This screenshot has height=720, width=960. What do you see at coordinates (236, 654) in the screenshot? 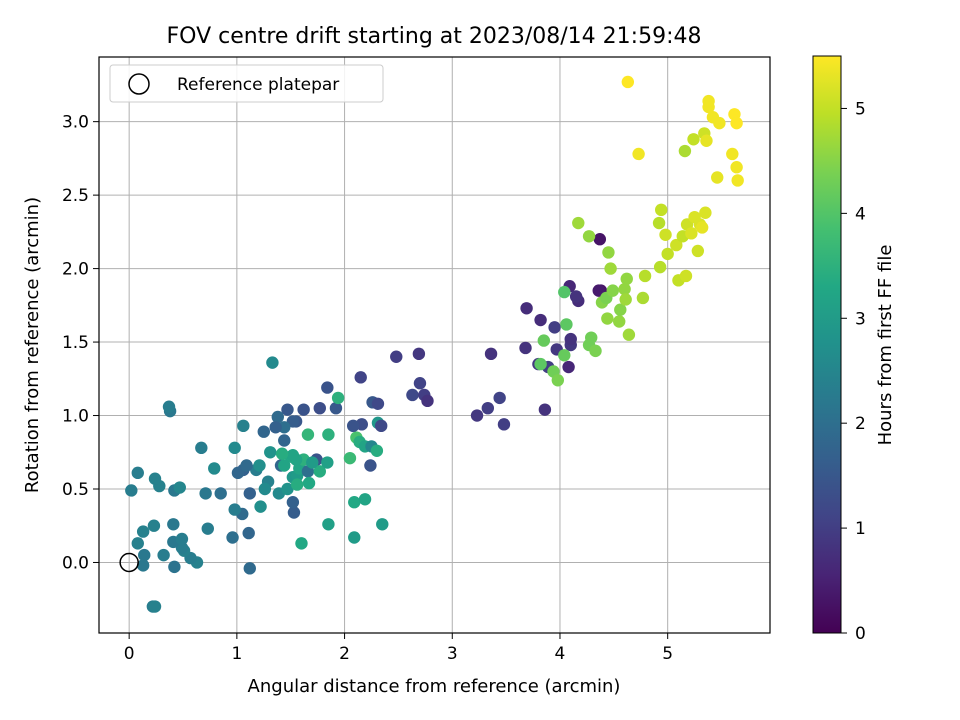
I see `x-tick-label: 1` at bounding box center [236, 654].